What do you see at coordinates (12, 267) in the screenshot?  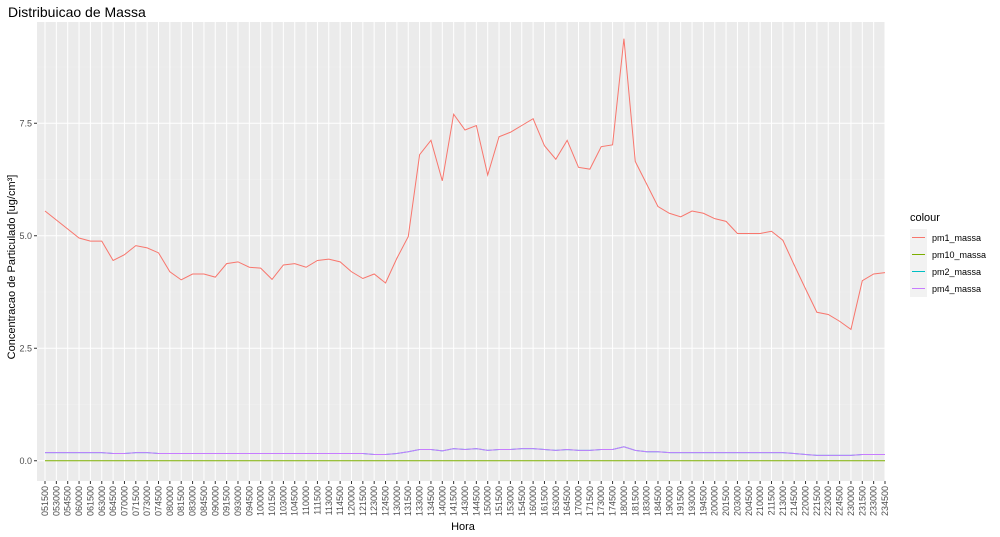 I see `y-axis-title: Concentracao de Particulado [ug/cm³]` at bounding box center [12, 267].